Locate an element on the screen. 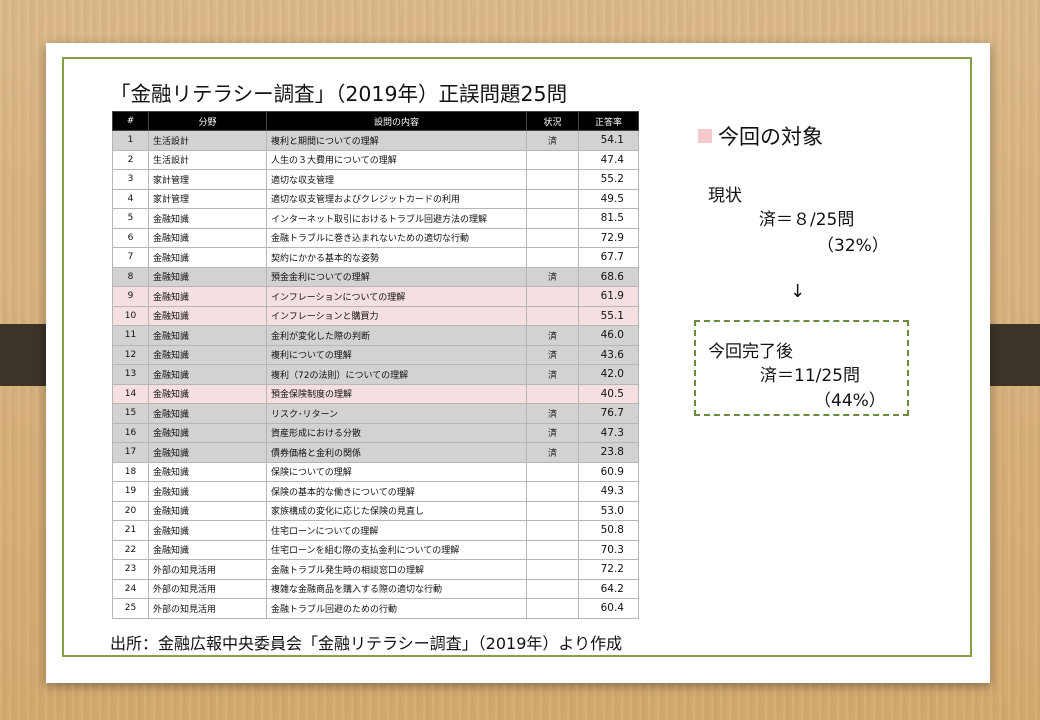 Image resolution: width=1040 pixels, height=720 pixels. cell-content: 複雑な金融商品を購入する際の適切な行動 is located at coordinates (396, 588).